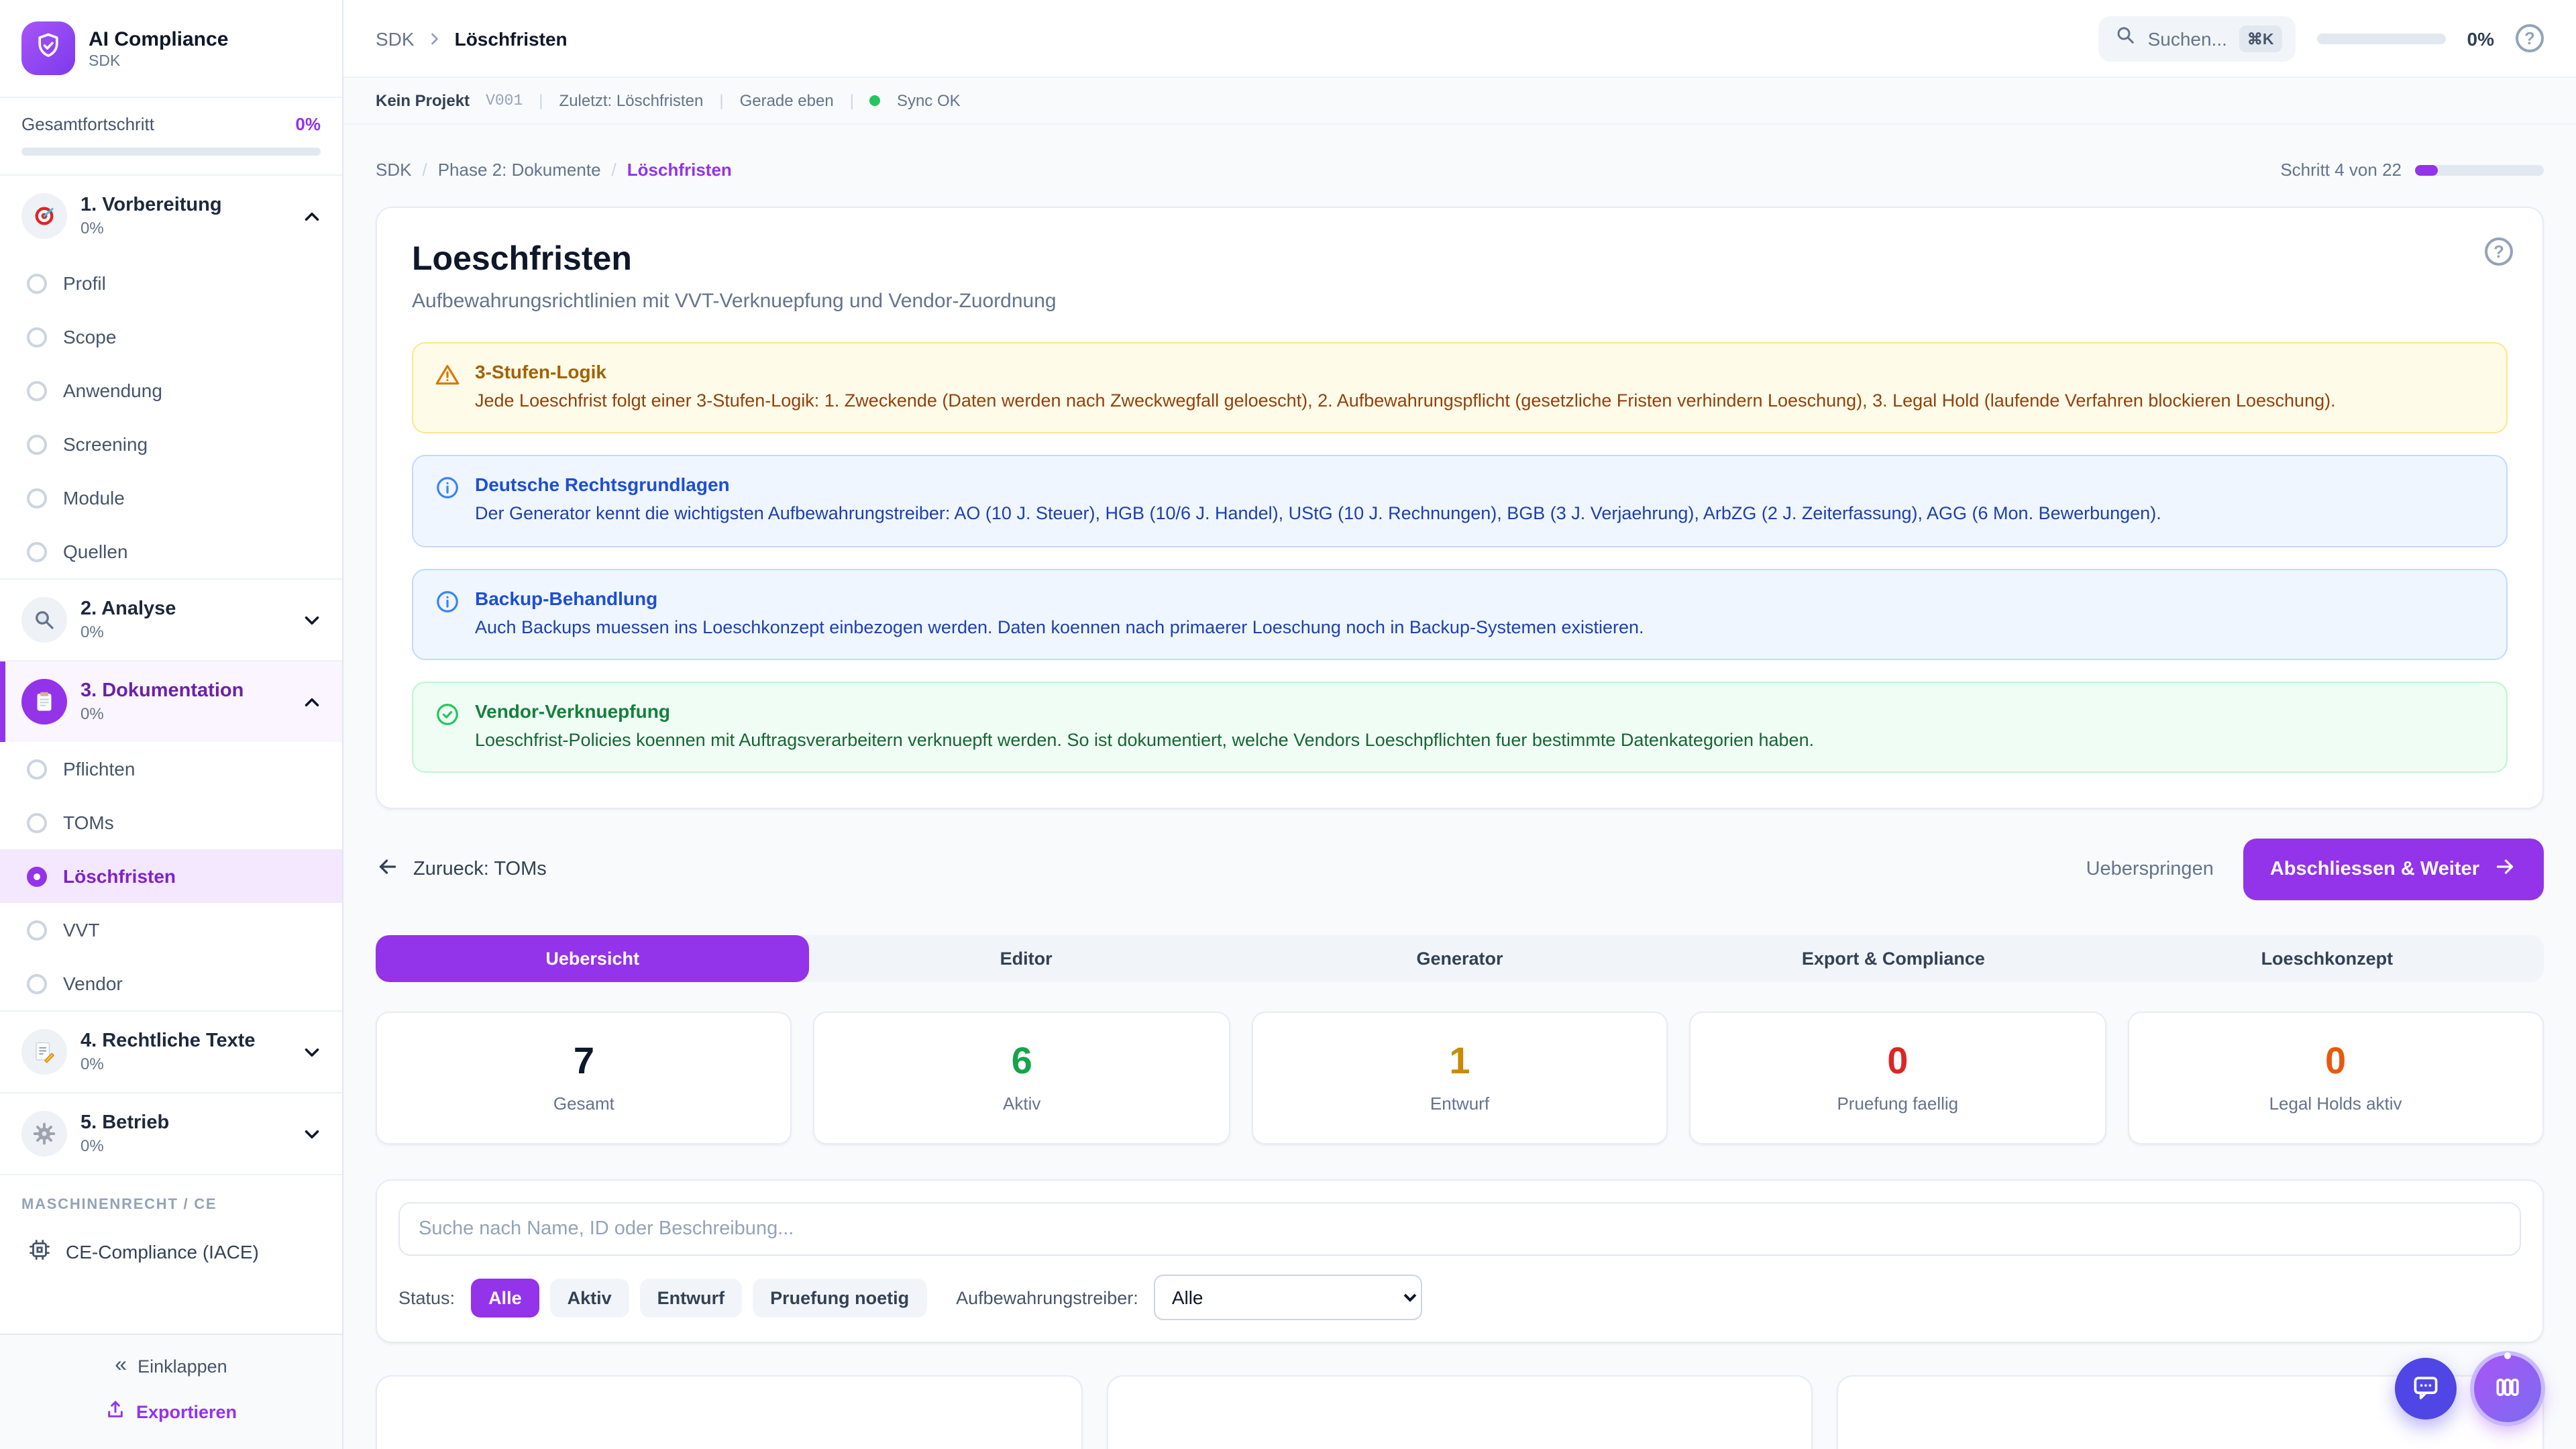 This screenshot has width=2576, height=1449. I want to click on stat-value: 0, so click(1898, 1060).